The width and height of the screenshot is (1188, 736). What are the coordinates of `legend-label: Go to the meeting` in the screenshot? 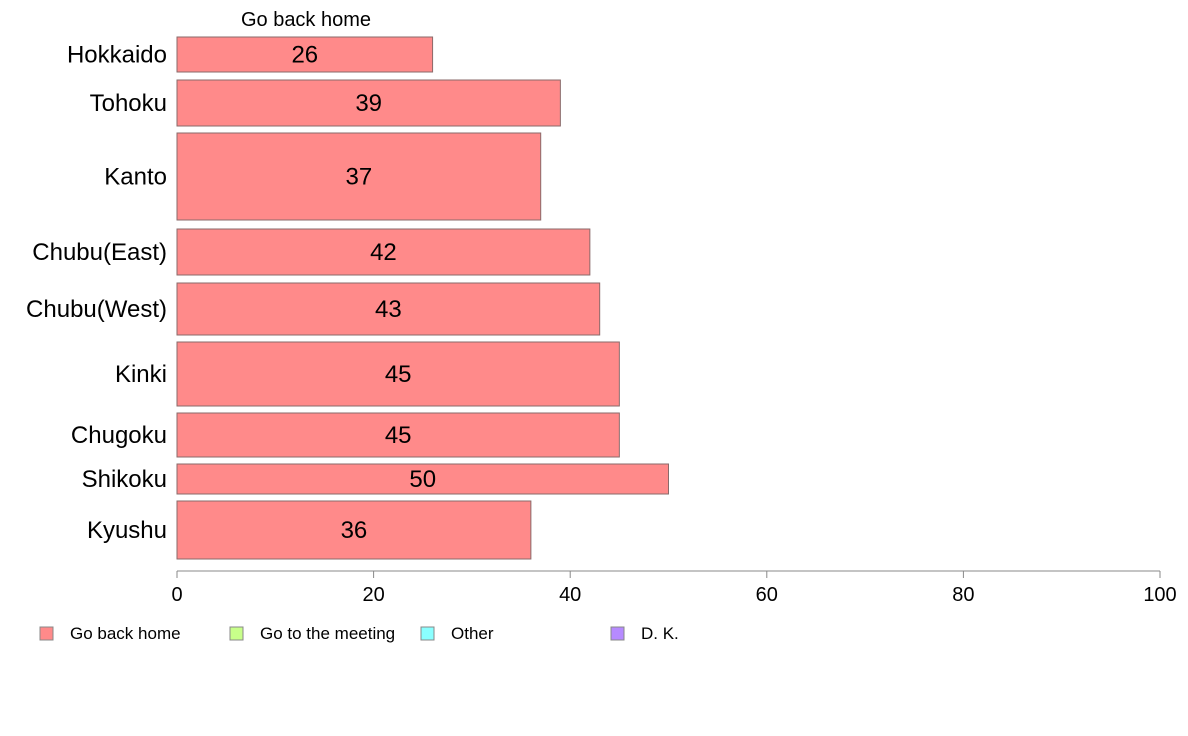 It's located at (327, 633).